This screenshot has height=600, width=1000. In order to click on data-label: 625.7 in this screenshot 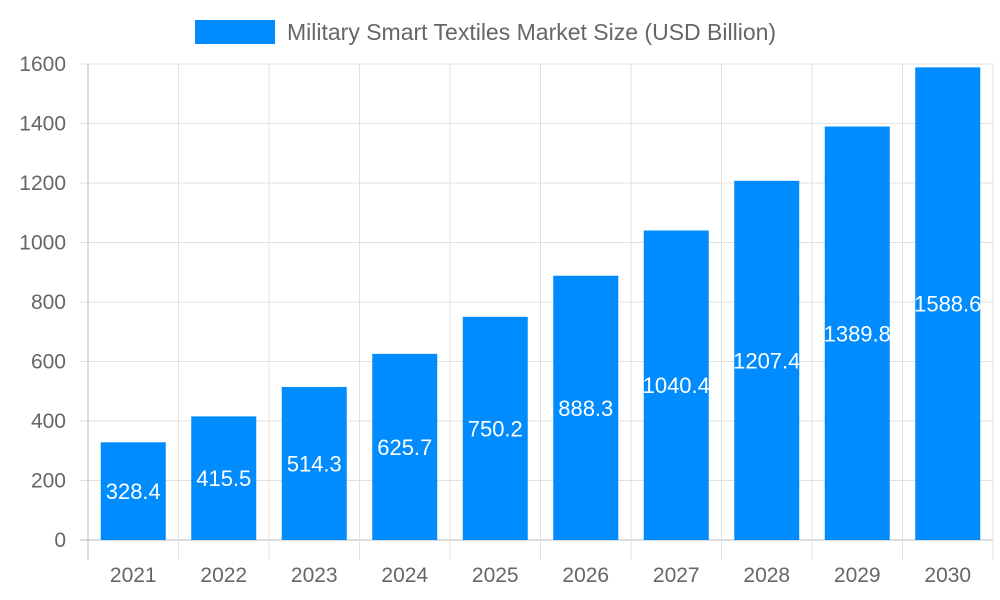, I will do `click(404, 447)`.